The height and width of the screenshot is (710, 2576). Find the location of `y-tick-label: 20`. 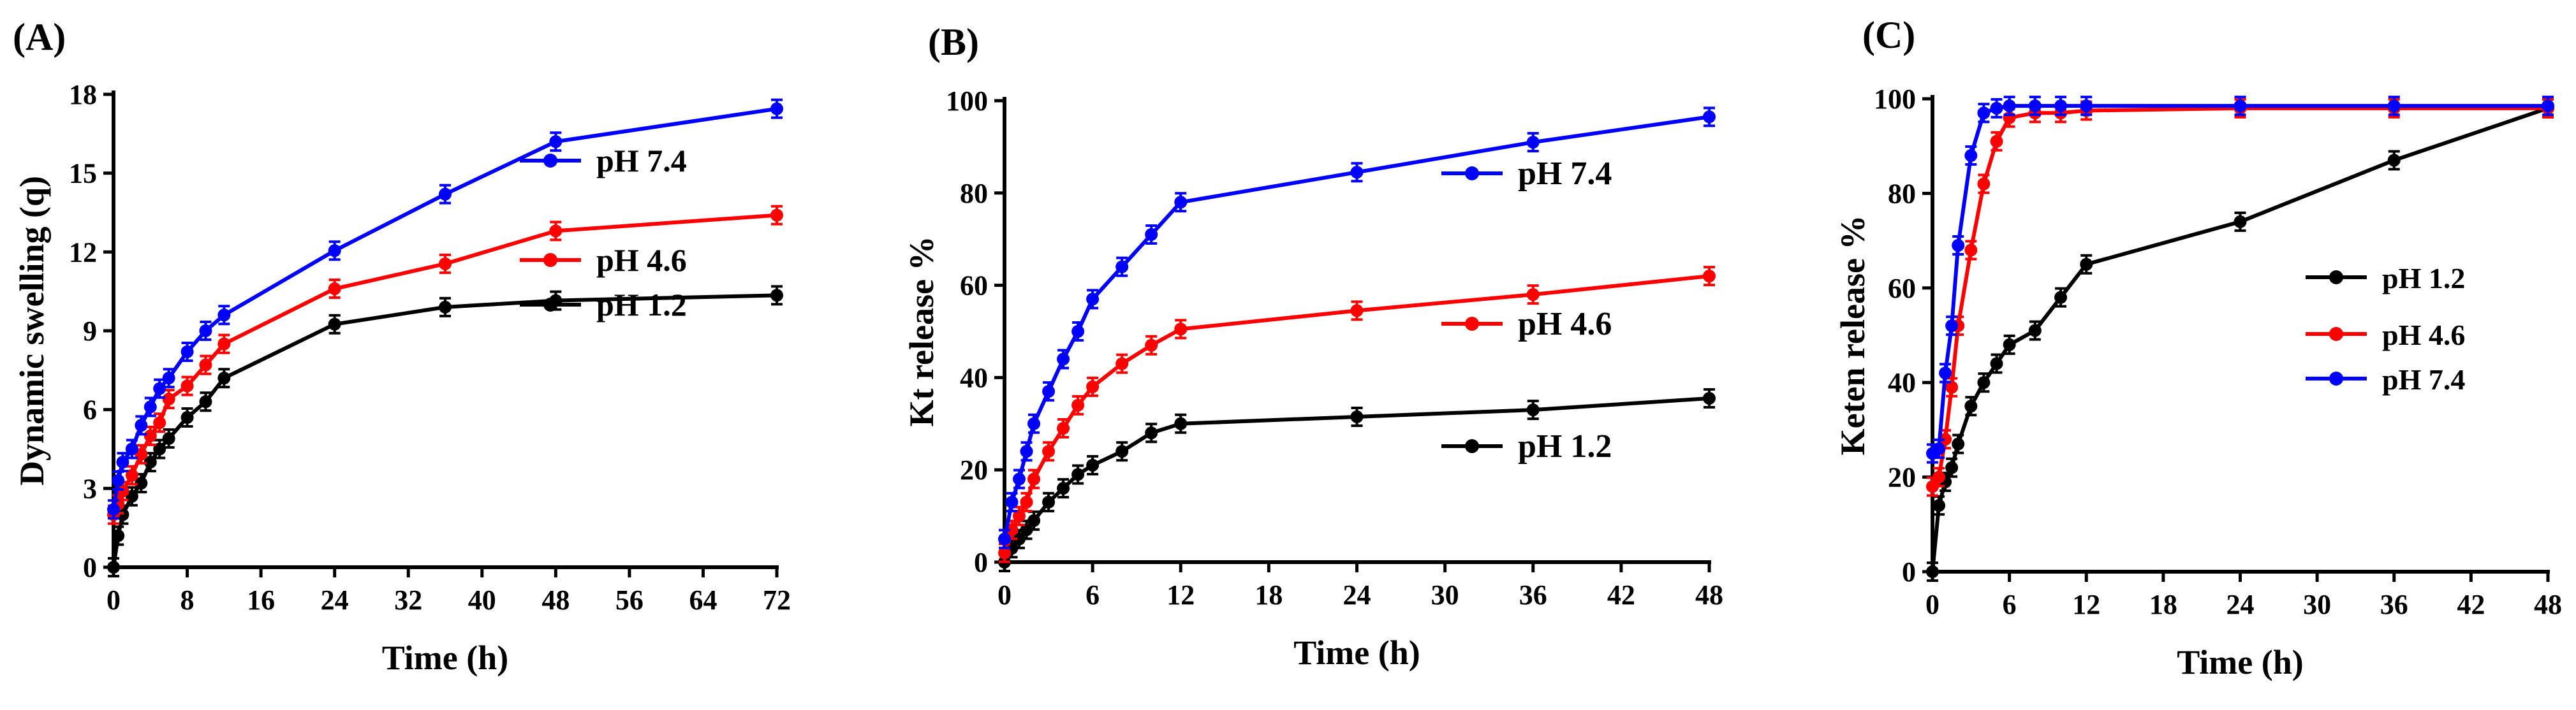

y-tick-label: 20 is located at coordinates (974, 470).